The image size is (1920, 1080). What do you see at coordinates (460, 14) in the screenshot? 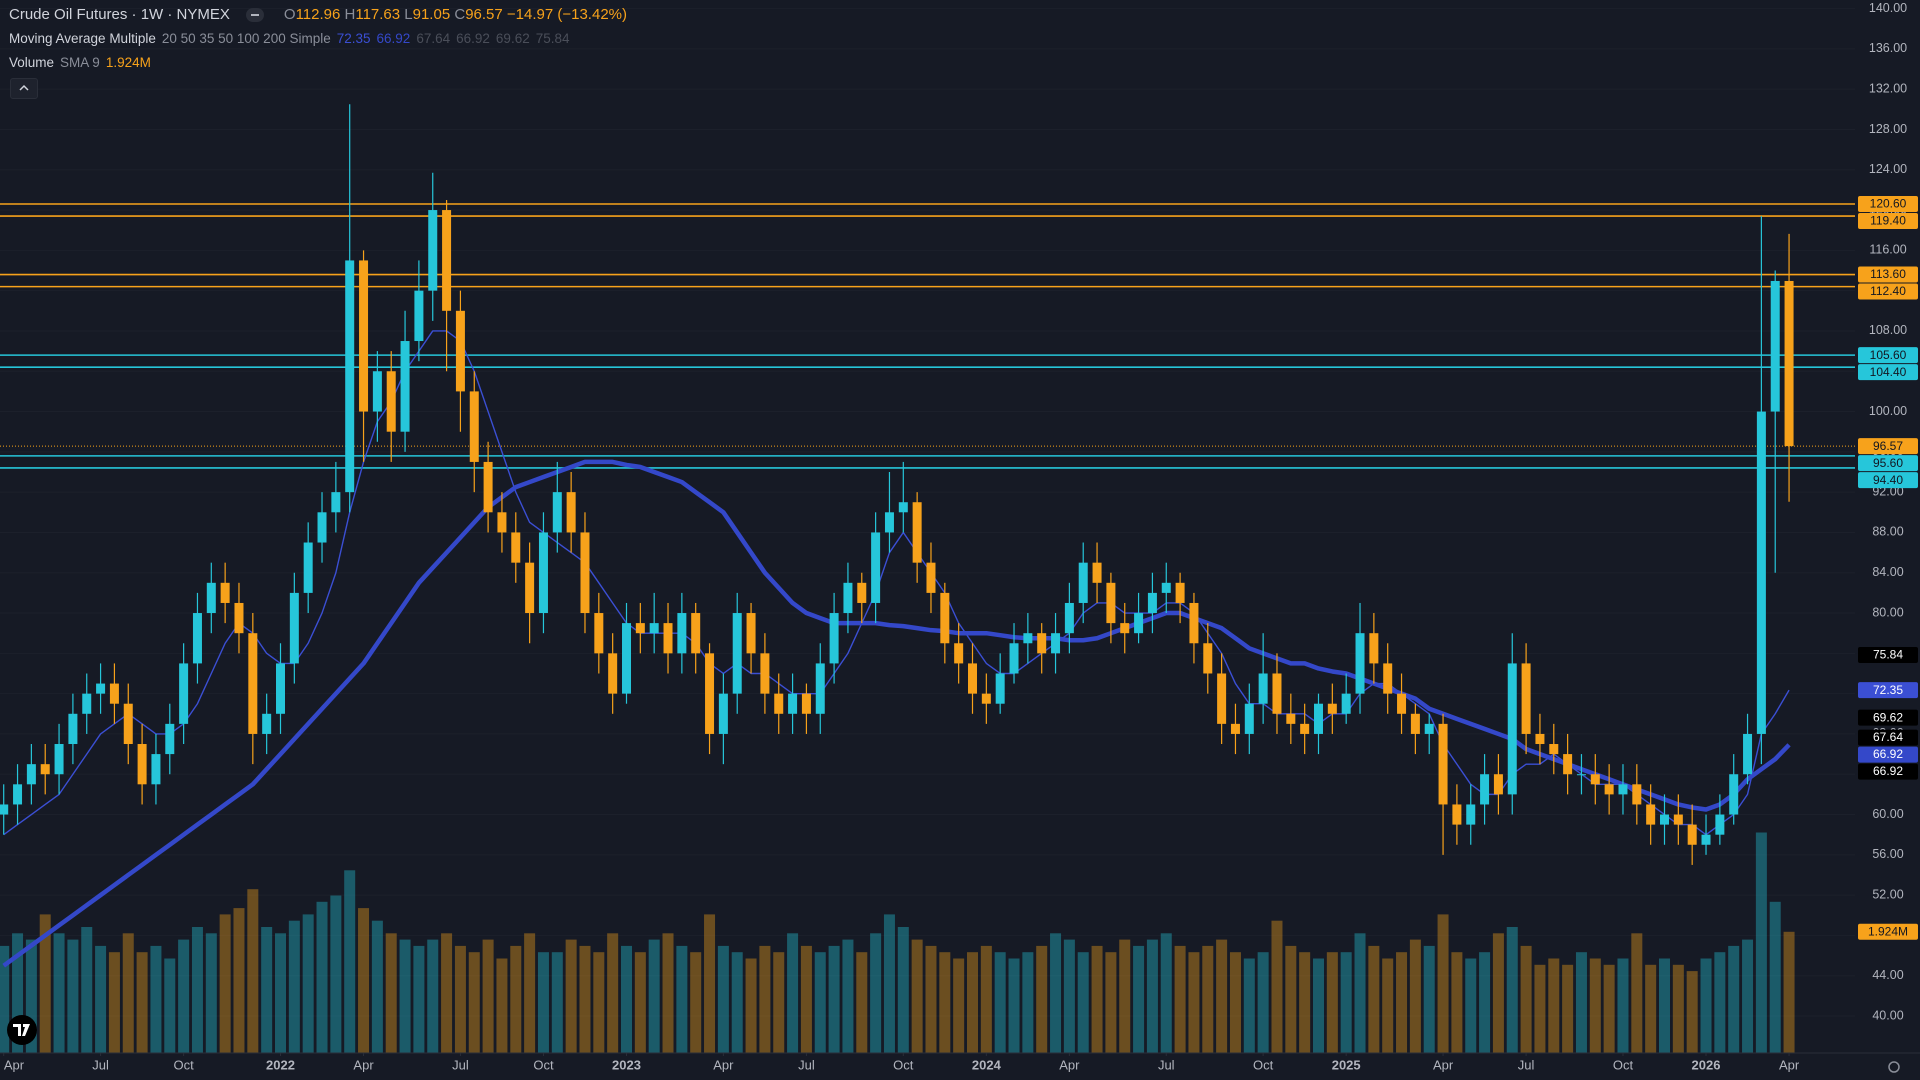
I see `ohlc-letter: C` at bounding box center [460, 14].